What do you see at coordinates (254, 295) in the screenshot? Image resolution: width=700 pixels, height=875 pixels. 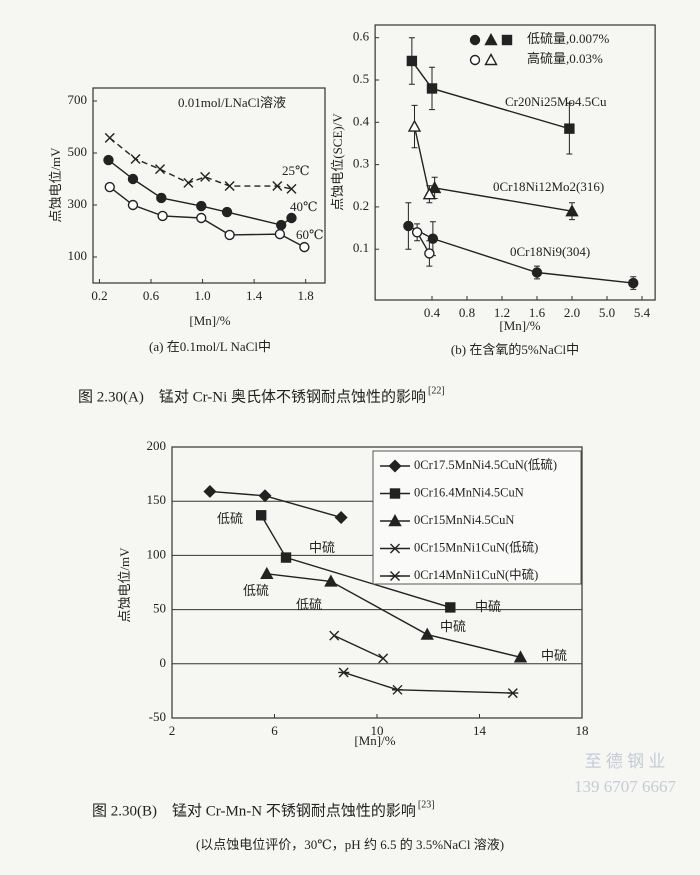 I see `x-tick-label: 1.4` at bounding box center [254, 295].